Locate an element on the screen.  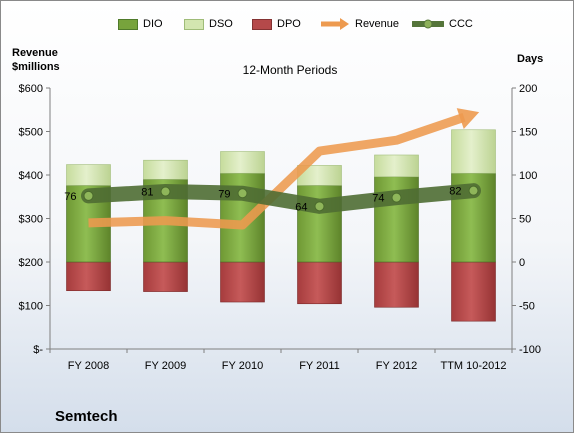
y-axis-left-label: Revenue $millions is located at coordinates (36, 60).